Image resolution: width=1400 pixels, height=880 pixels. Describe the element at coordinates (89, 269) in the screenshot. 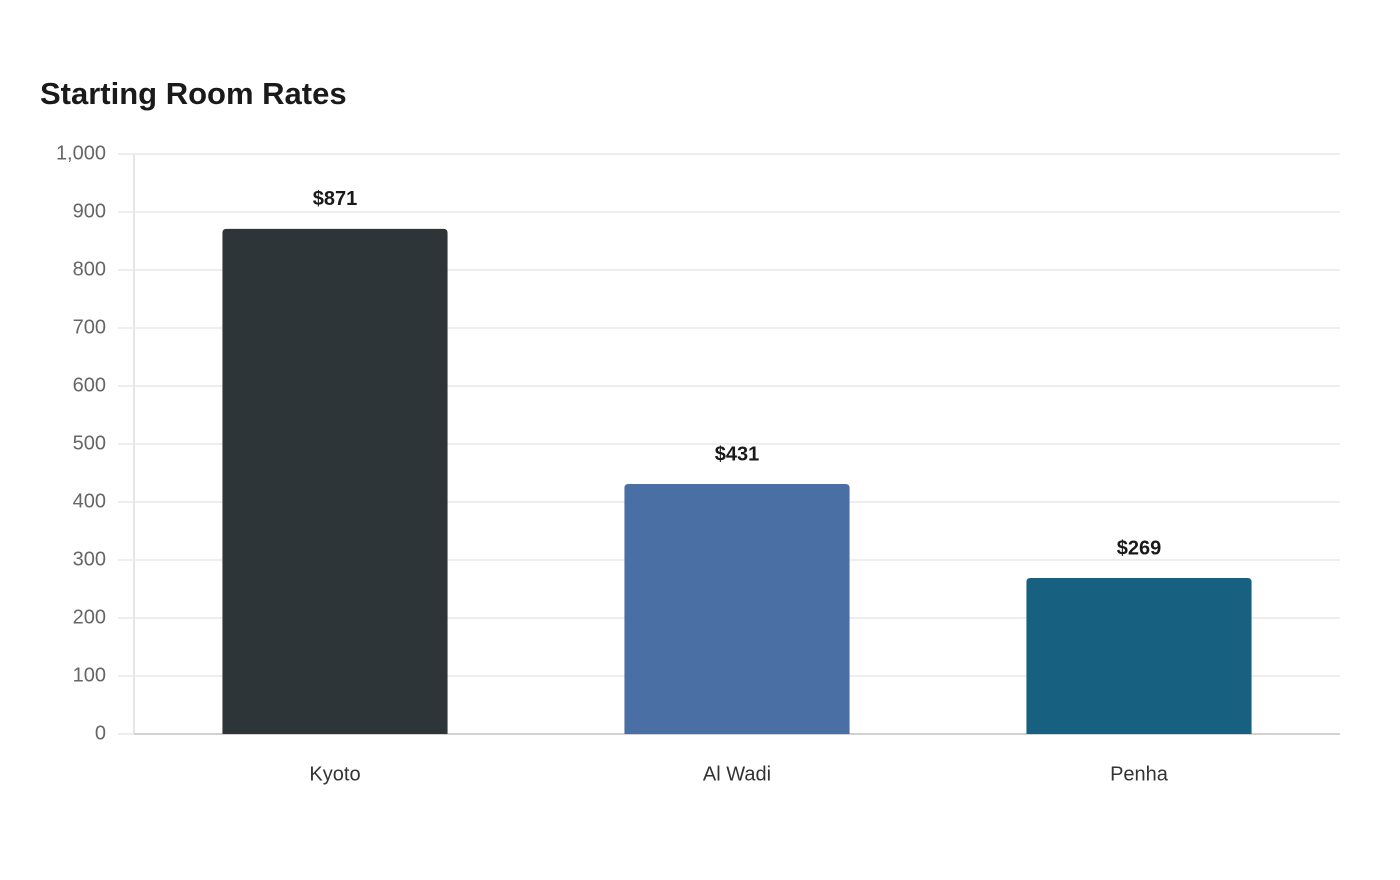

I see `y-tick-label: 800` at that location.